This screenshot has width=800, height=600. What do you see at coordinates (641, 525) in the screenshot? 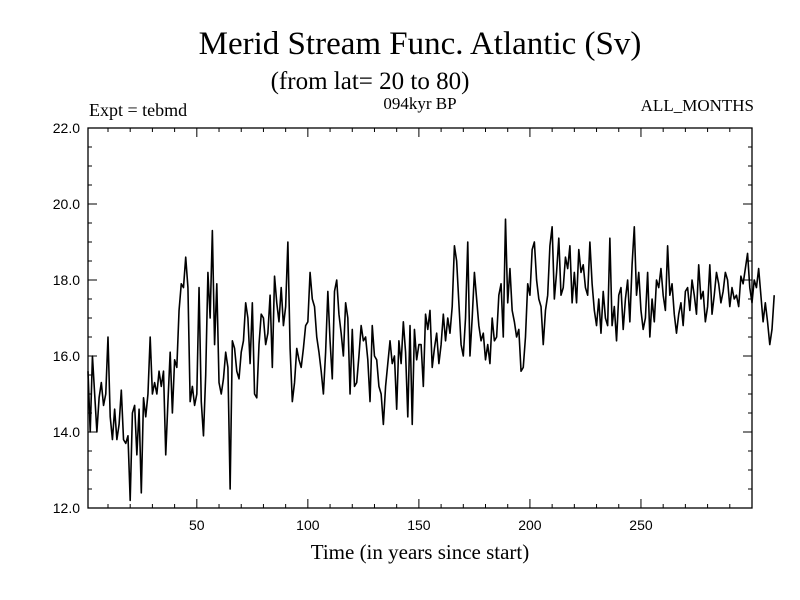
I see `x-tick-label: 250` at bounding box center [641, 525].